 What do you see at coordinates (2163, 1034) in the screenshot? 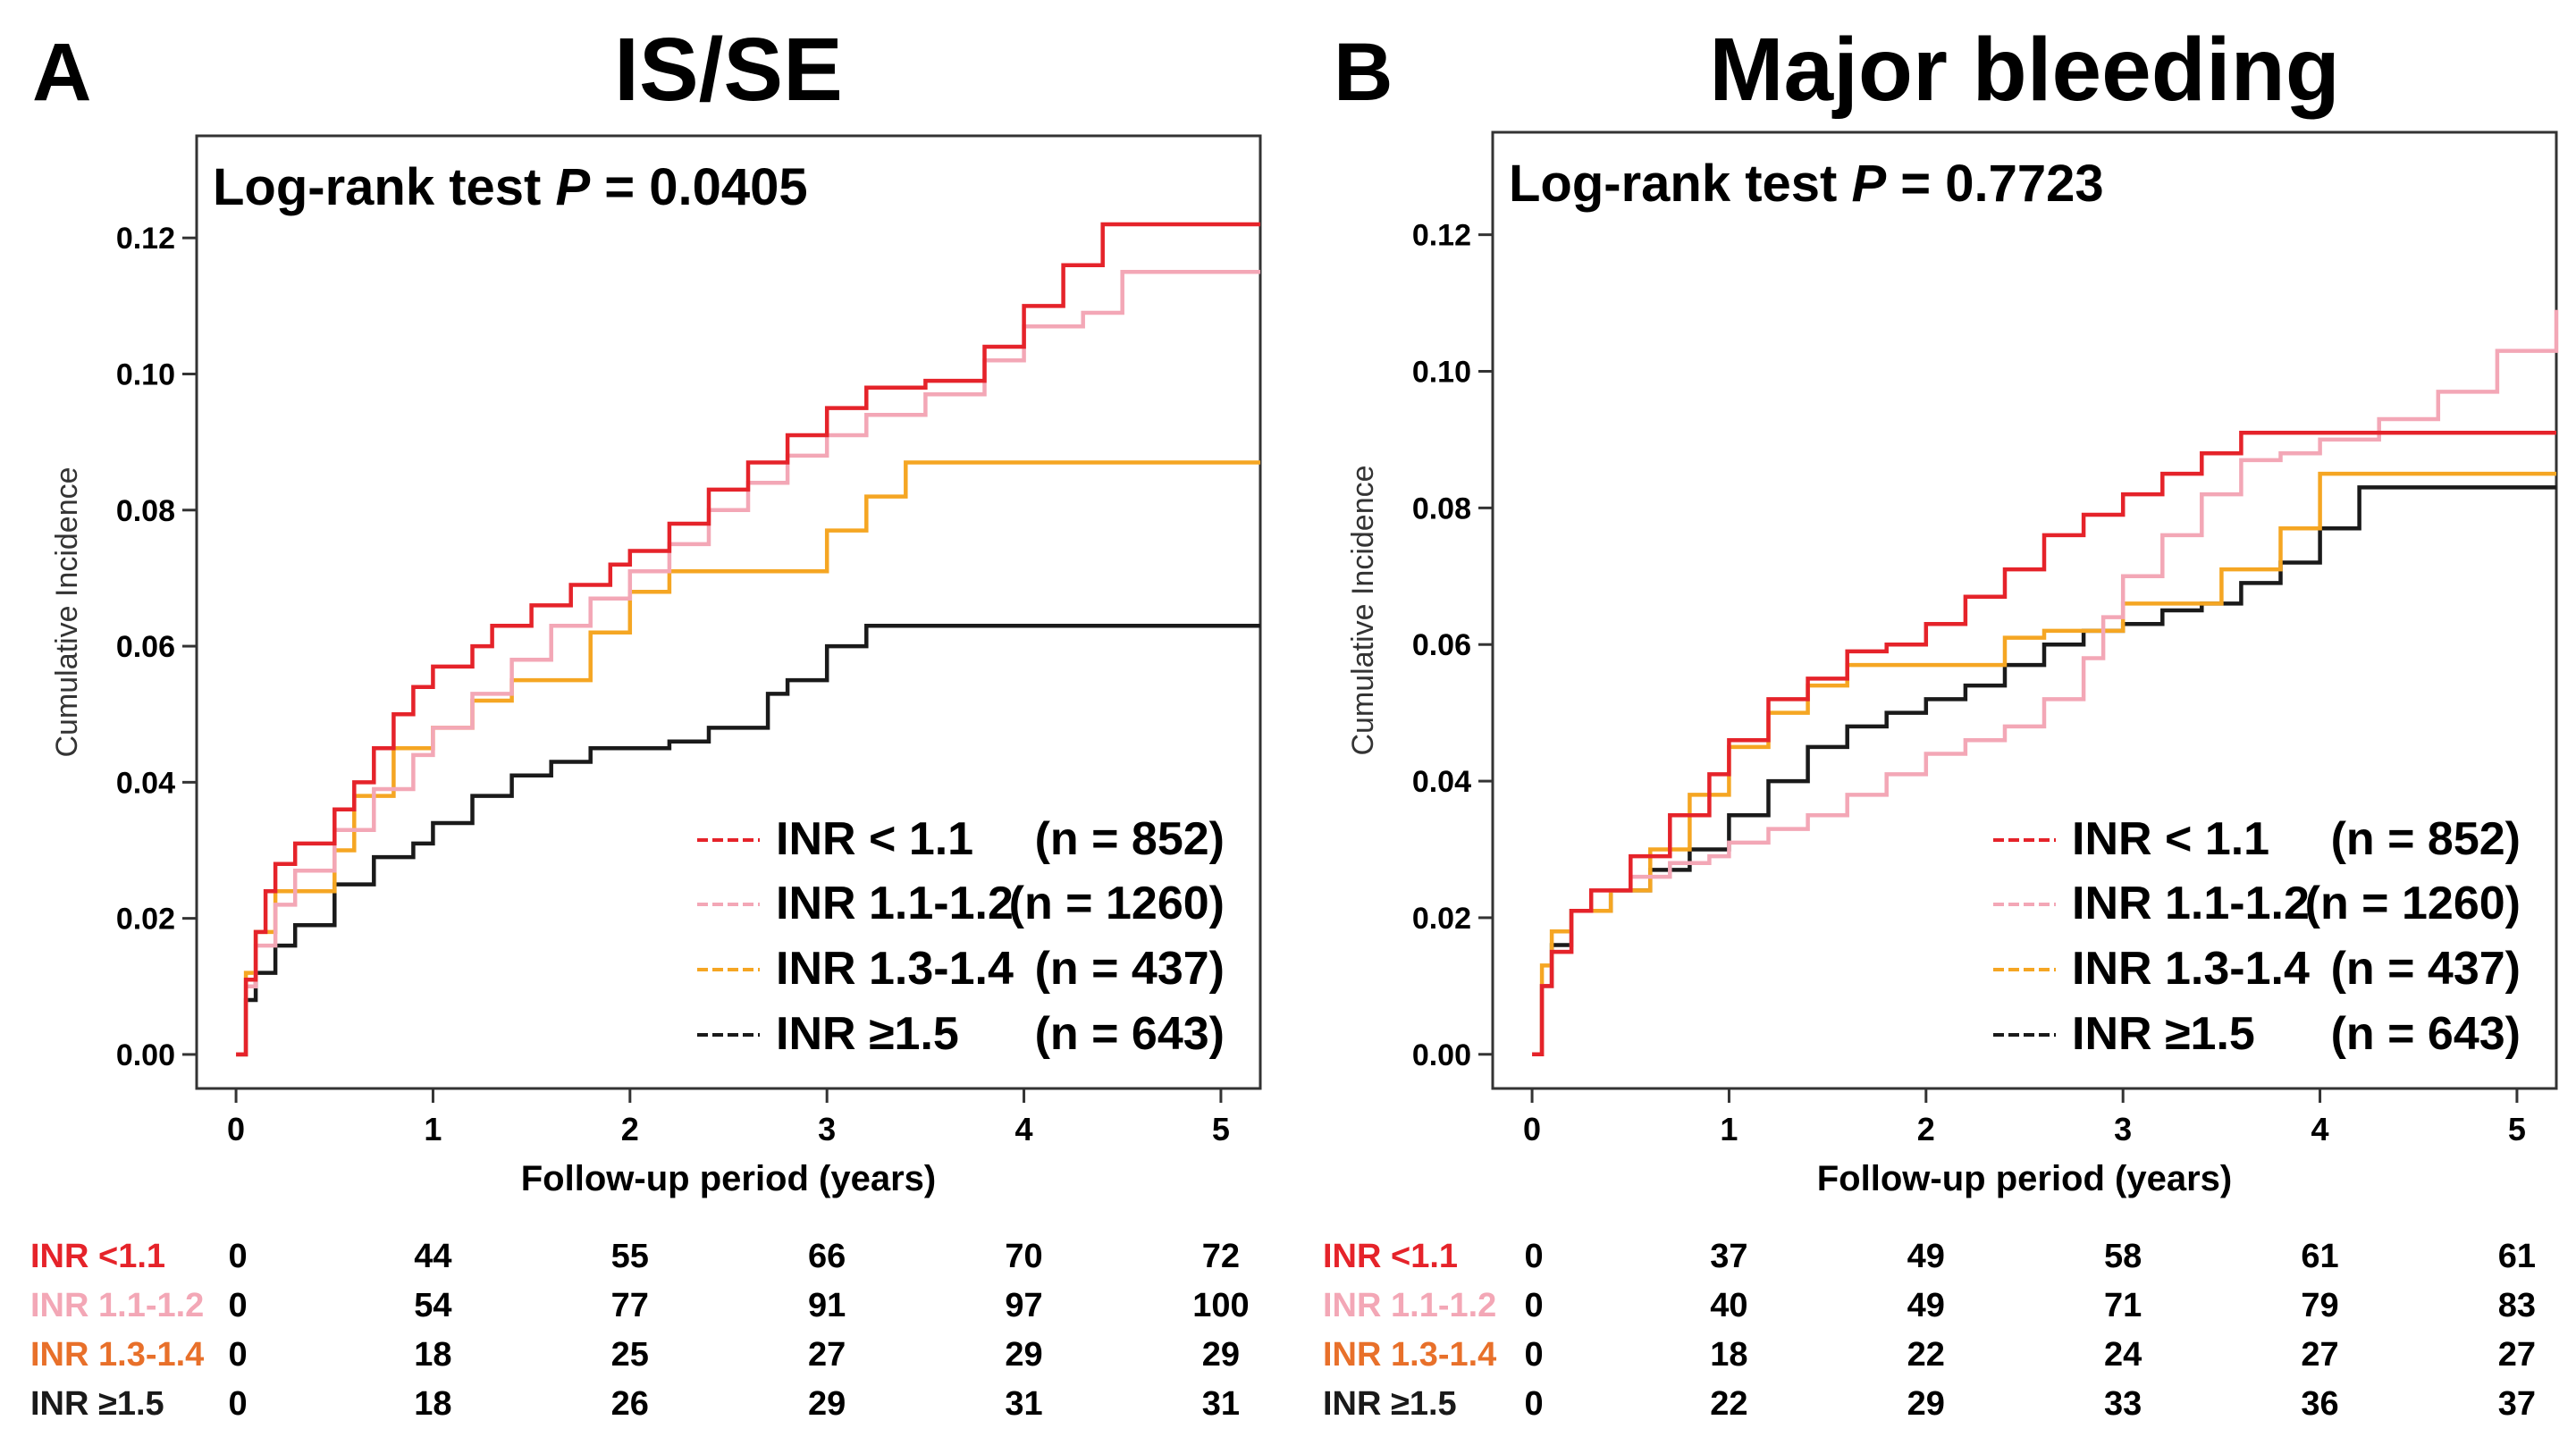
I see `legend-series-name: INR ≥1.5` at bounding box center [2163, 1034].